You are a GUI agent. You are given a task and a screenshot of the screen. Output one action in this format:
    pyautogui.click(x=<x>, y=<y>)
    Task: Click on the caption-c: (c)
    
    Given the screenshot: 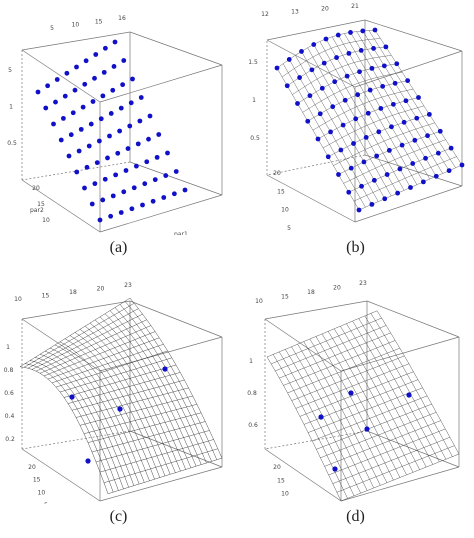 What is the action you would take?
    pyautogui.click(x=118, y=516)
    